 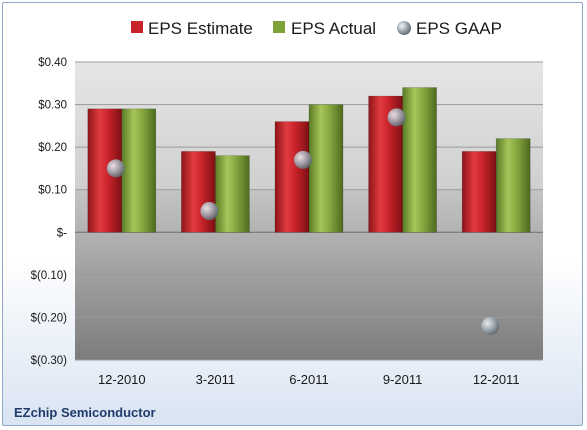 I want to click on y-tick-label: $0.40, so click(x=52, y=63).